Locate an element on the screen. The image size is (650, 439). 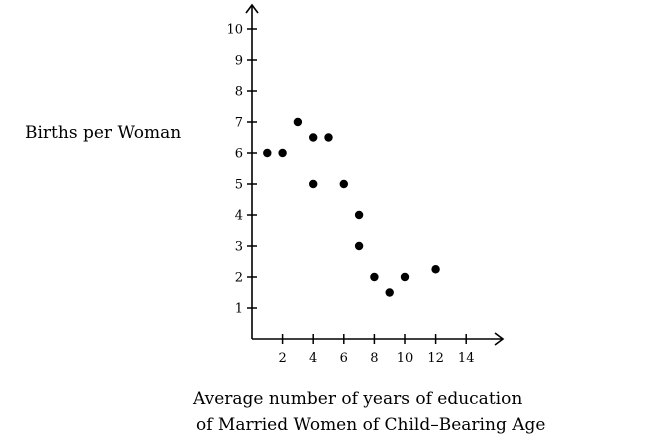
y-tick-label-2: 2 is located at coordinates (239, 278).